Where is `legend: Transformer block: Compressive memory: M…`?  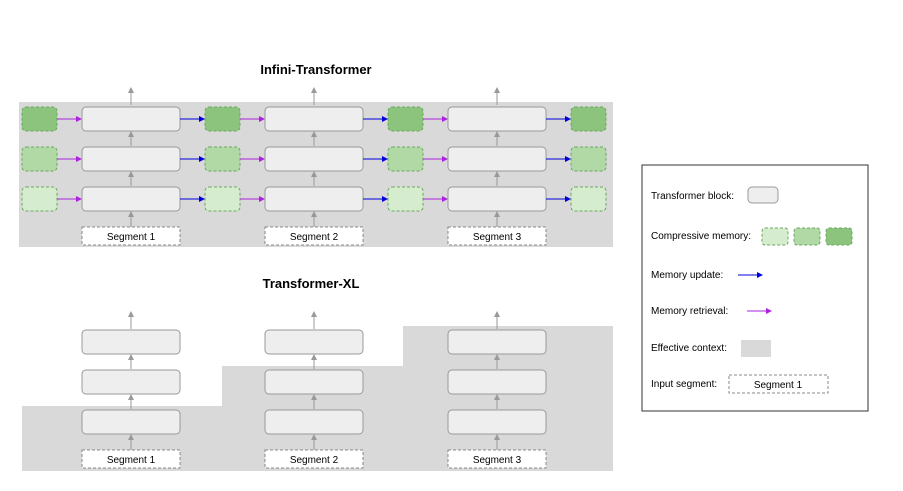
legend: Transformer block: Compressive memory: M… is located at coordinates (755, 288).